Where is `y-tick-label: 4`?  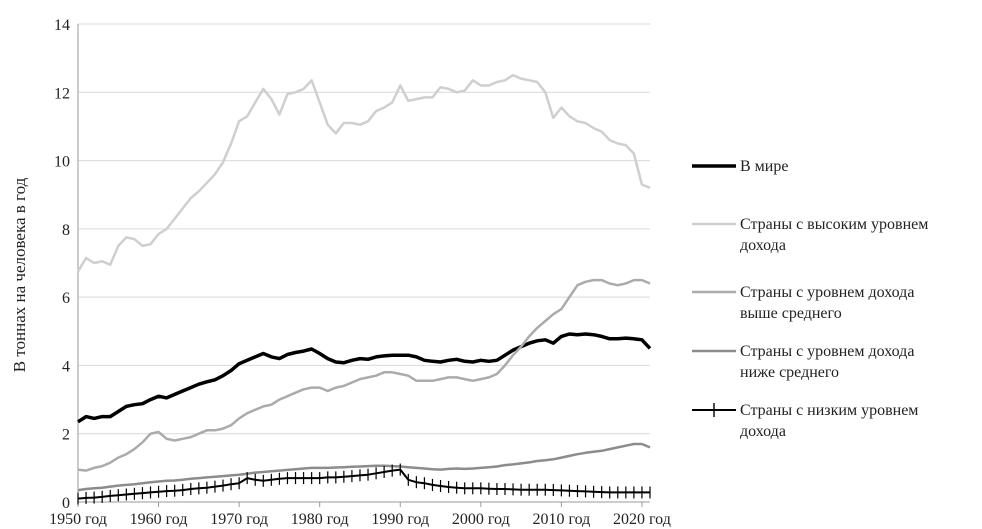
y-tick-label: 4 is located at coordinates (66, 366).